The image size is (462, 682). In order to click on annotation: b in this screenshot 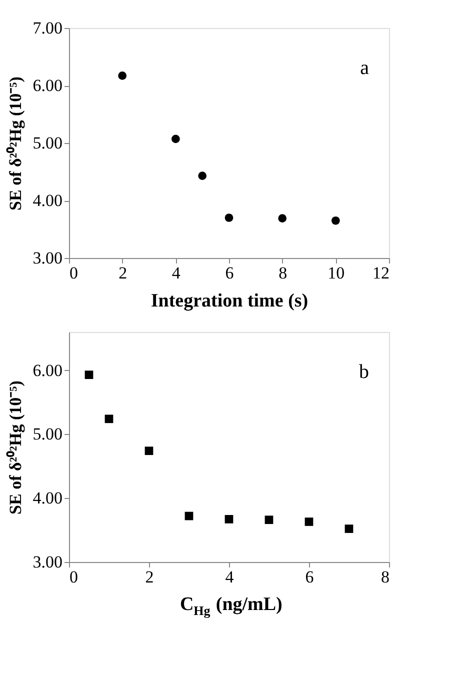, I will do `click(364, 372)`.